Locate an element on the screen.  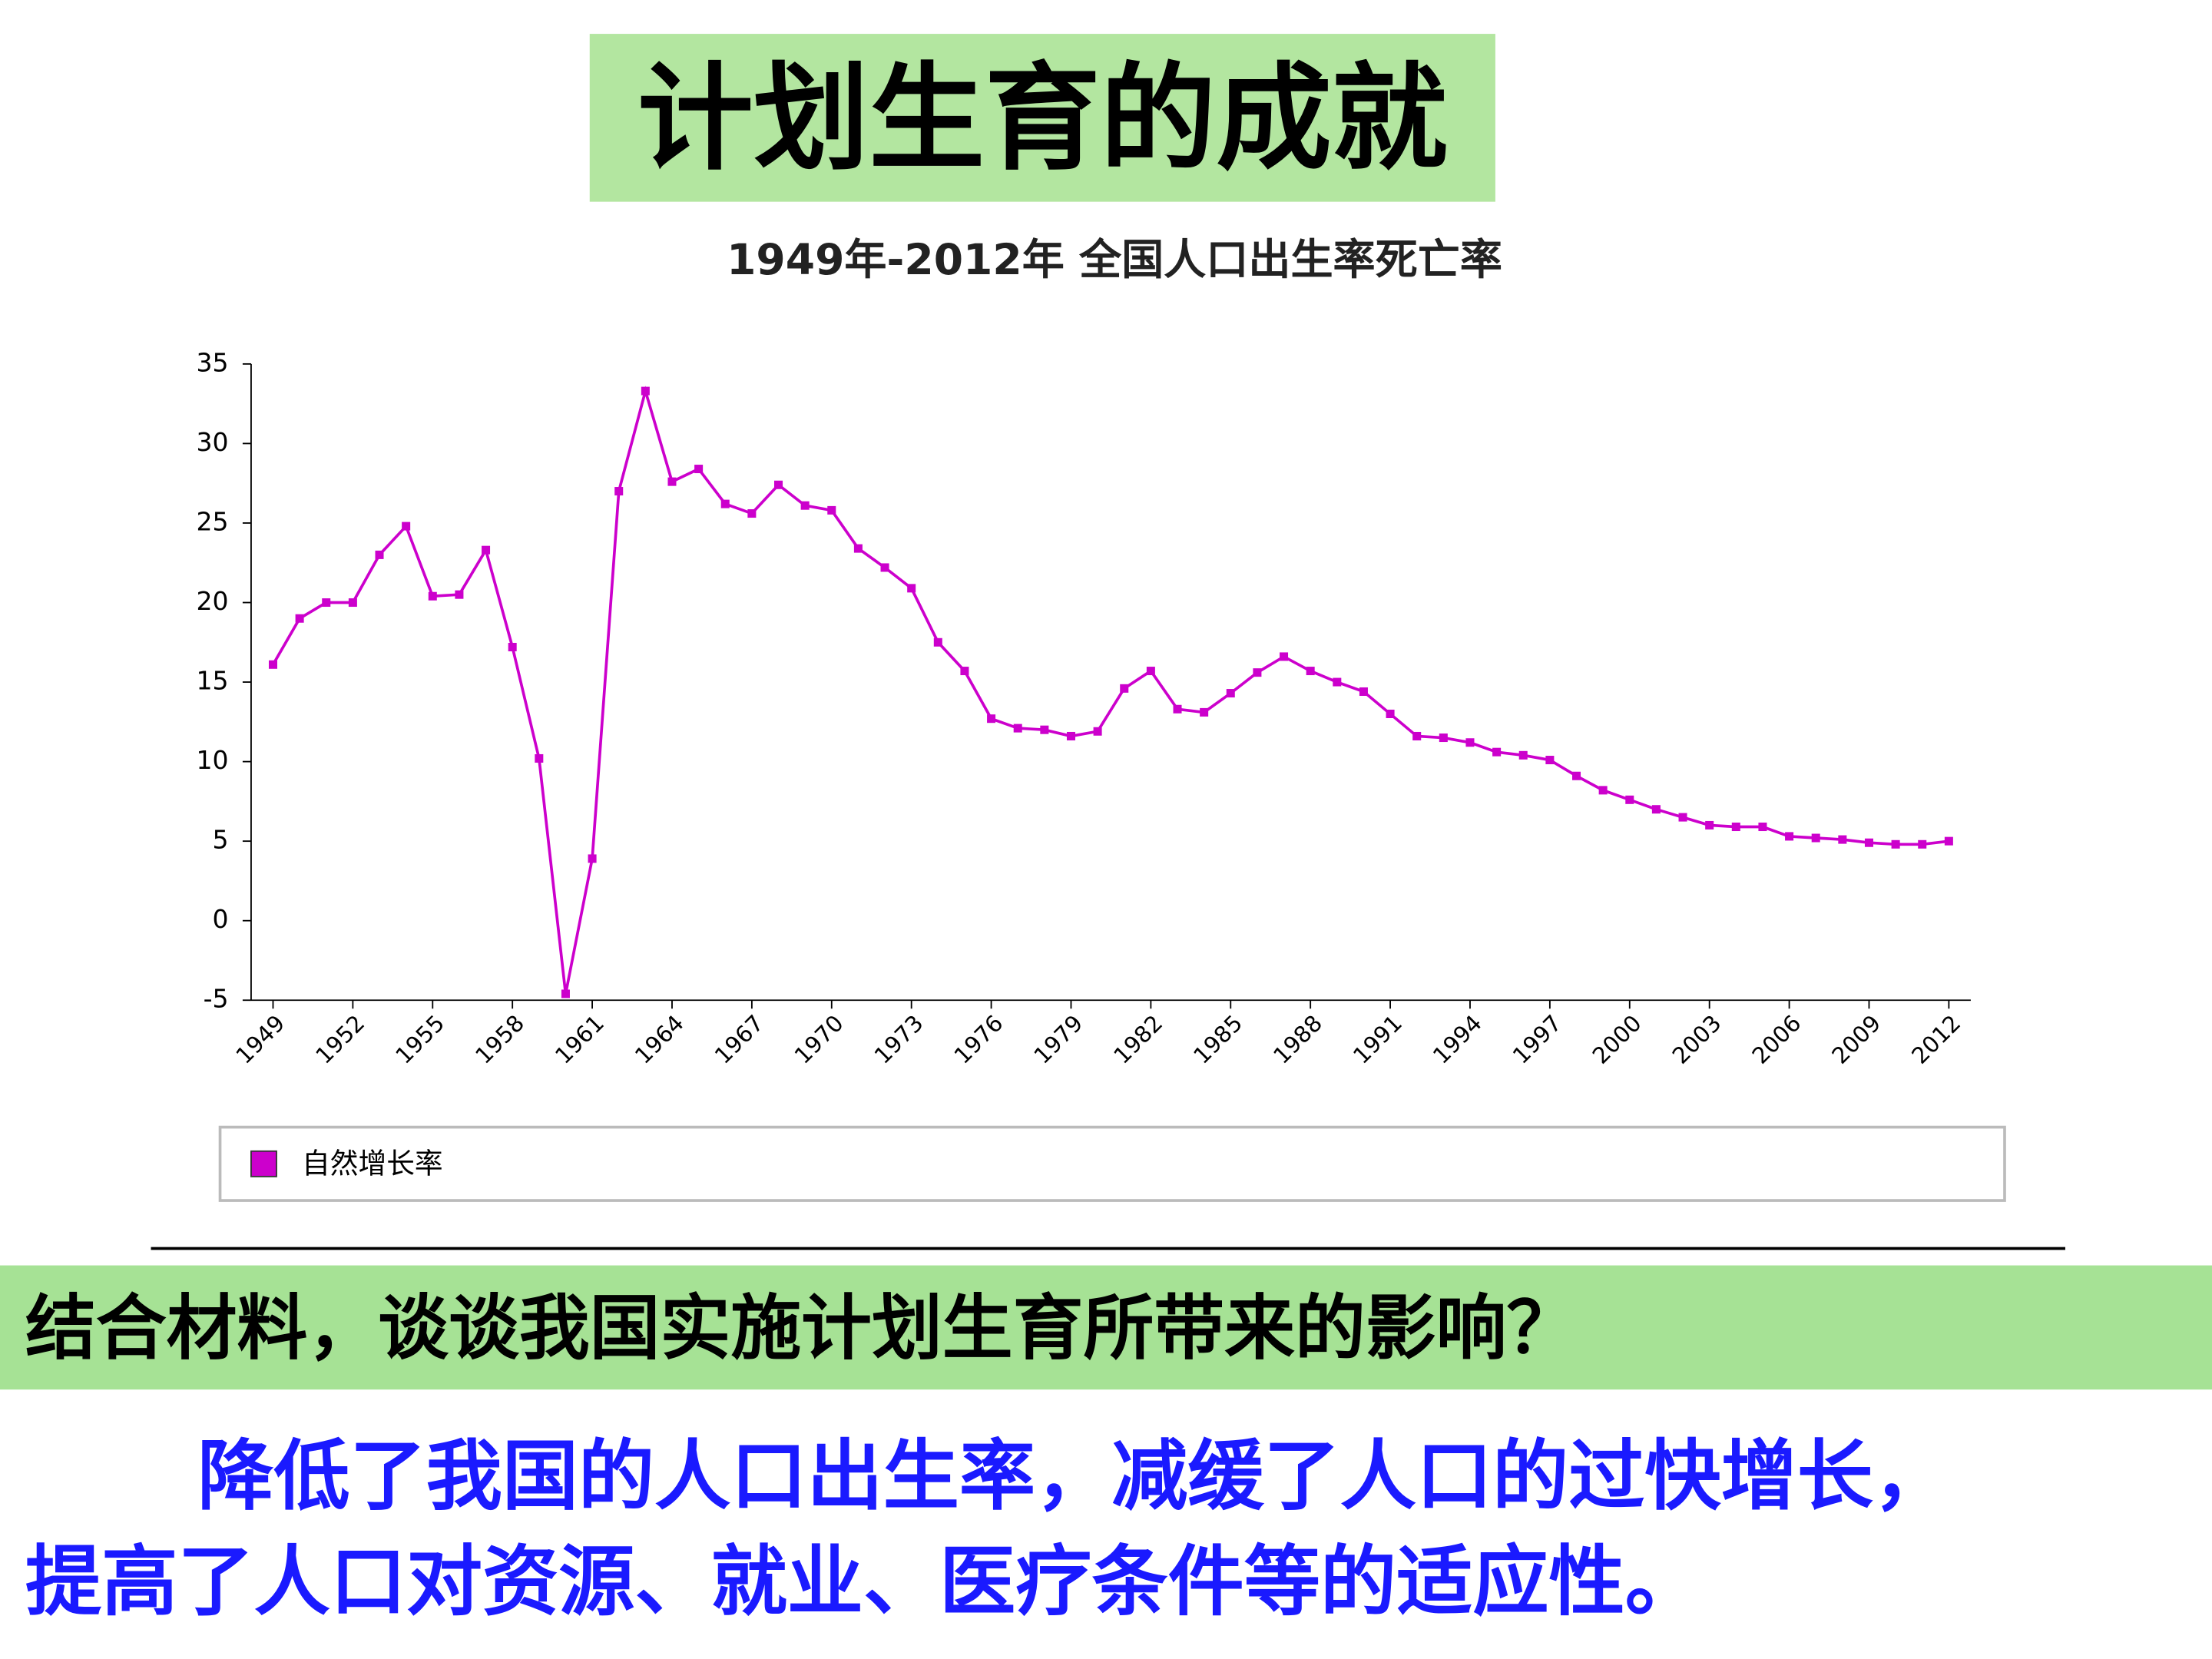
question-band is located at coordinates (1106, 1327).